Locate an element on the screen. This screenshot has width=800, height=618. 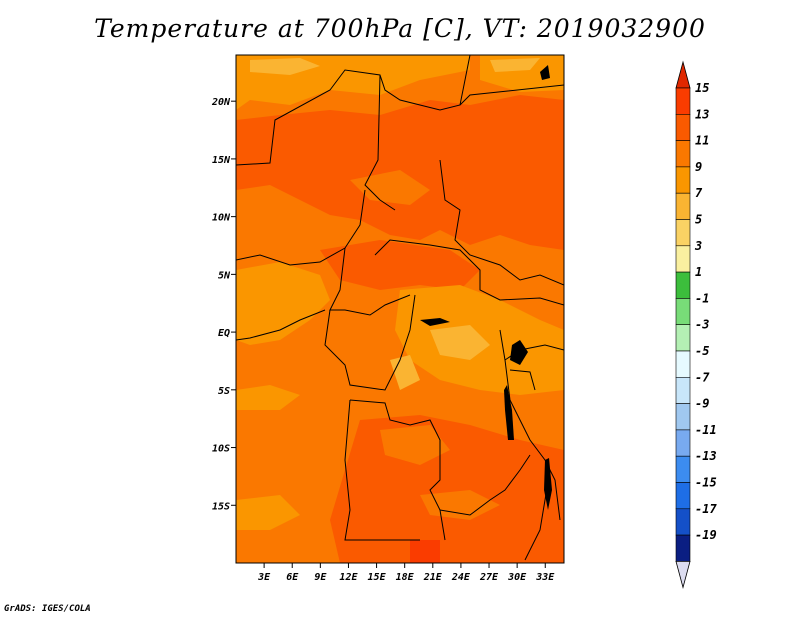
border-rift-lakes is located at coordinates (530, 425).